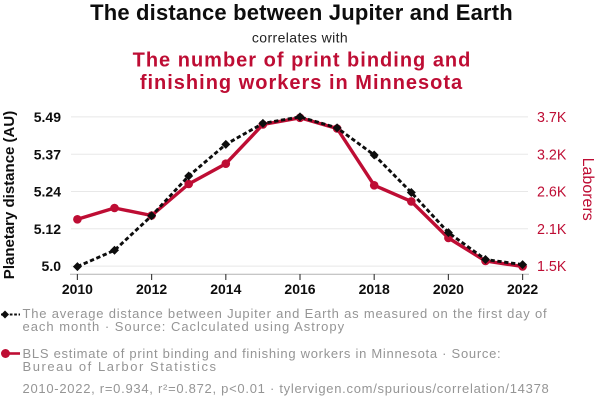 Image resolution: width=600 pixels, height=414 pixels. What do you see at coordinates (374, 289) in the screenshot?
I see `svg-text: 2018` at bounding box center [374, 289].